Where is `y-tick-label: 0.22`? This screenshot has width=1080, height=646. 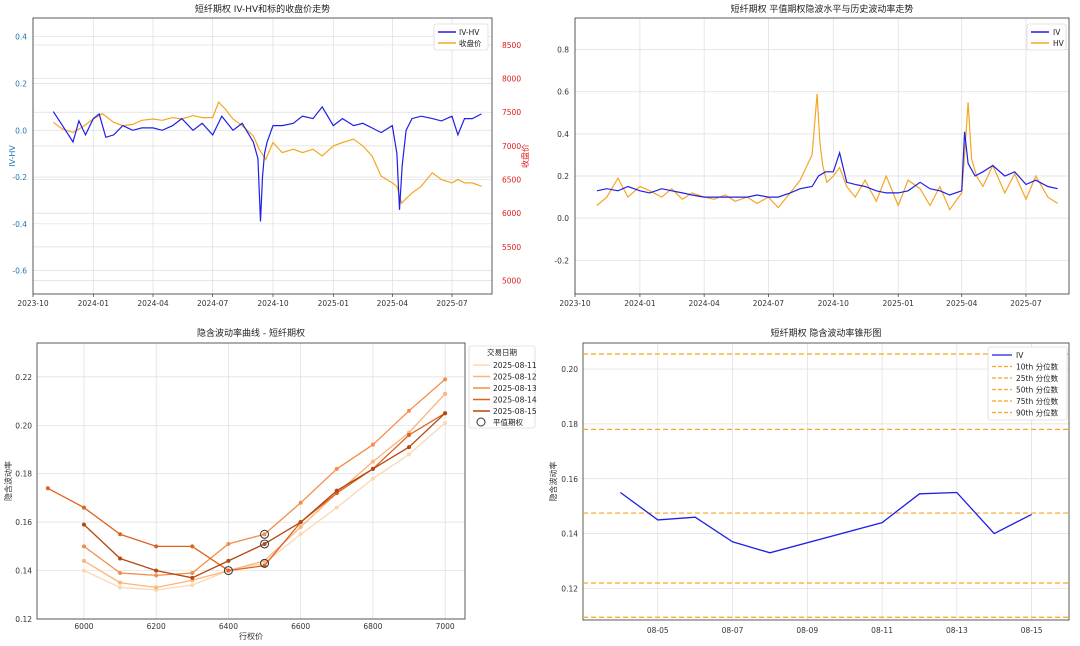 y-tick-label: 0.22 is located at coordinates (23, 377).